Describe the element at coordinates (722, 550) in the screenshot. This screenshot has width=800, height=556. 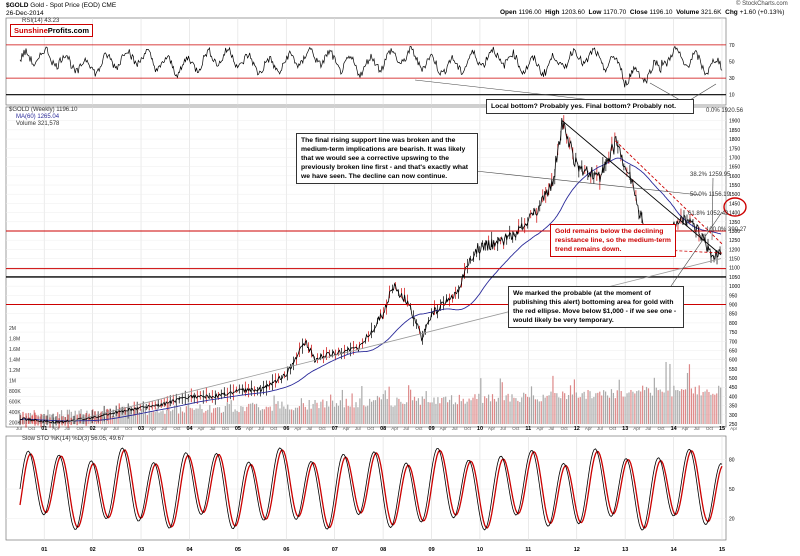
I see `year-tick-label: 15` at that location.